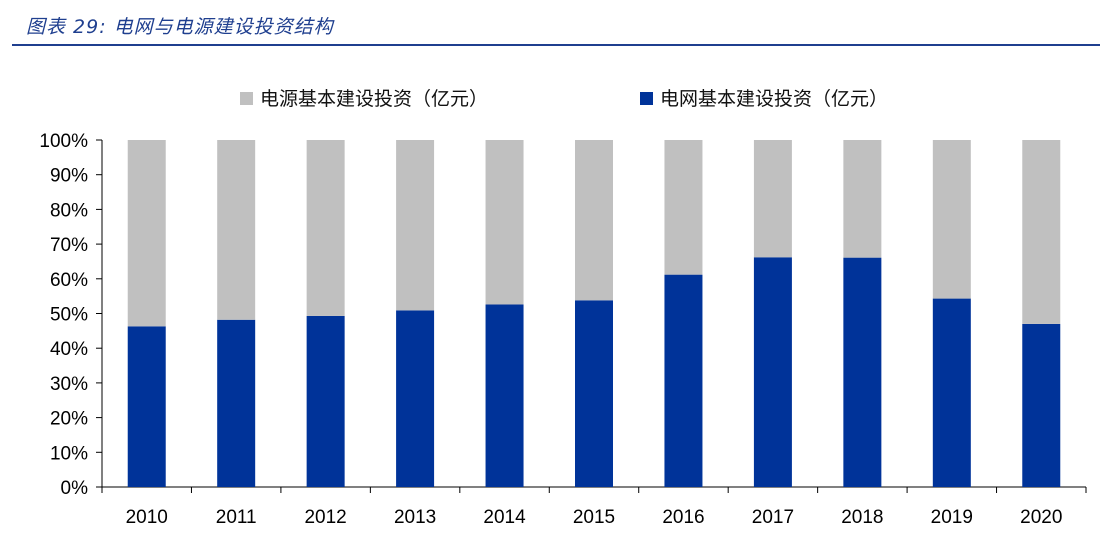  What do you see at coordinates (69, 453) in the screenshot?
I see `y-tick-label: 10%` at bounding box center [69, 453].